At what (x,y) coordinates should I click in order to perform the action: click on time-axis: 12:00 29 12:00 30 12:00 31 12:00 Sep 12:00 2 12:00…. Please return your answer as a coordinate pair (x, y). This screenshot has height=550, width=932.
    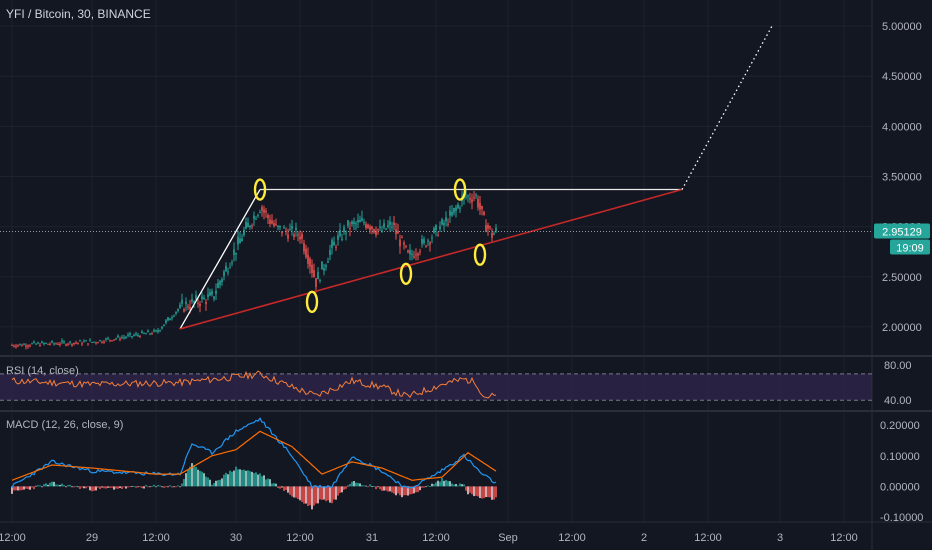
    Looking at the image, I should click on (429, 538).